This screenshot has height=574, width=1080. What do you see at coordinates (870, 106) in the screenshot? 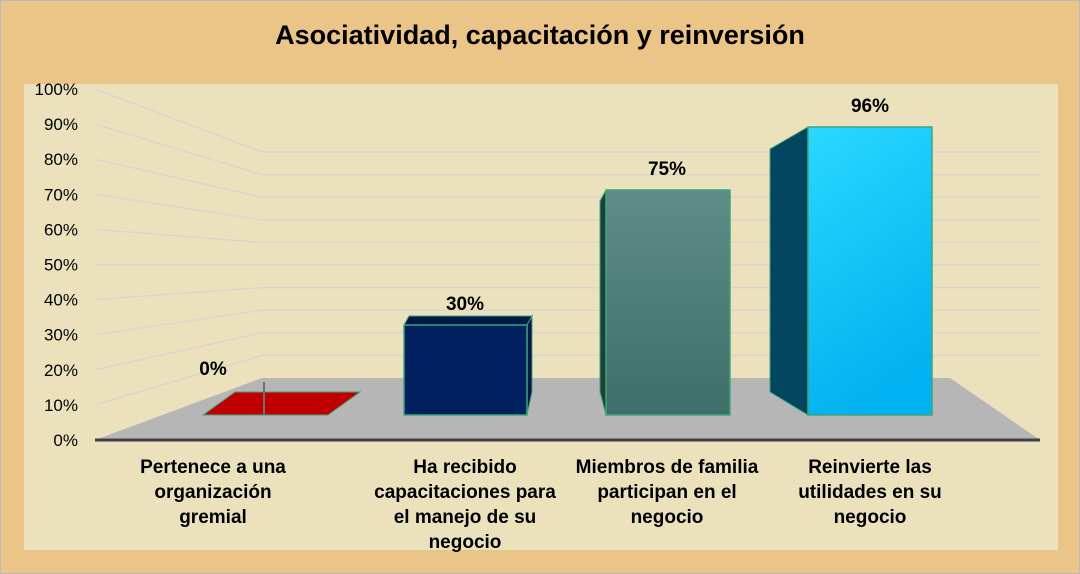
I see `data-label-3: 96%` at bounding box center [870, 106].